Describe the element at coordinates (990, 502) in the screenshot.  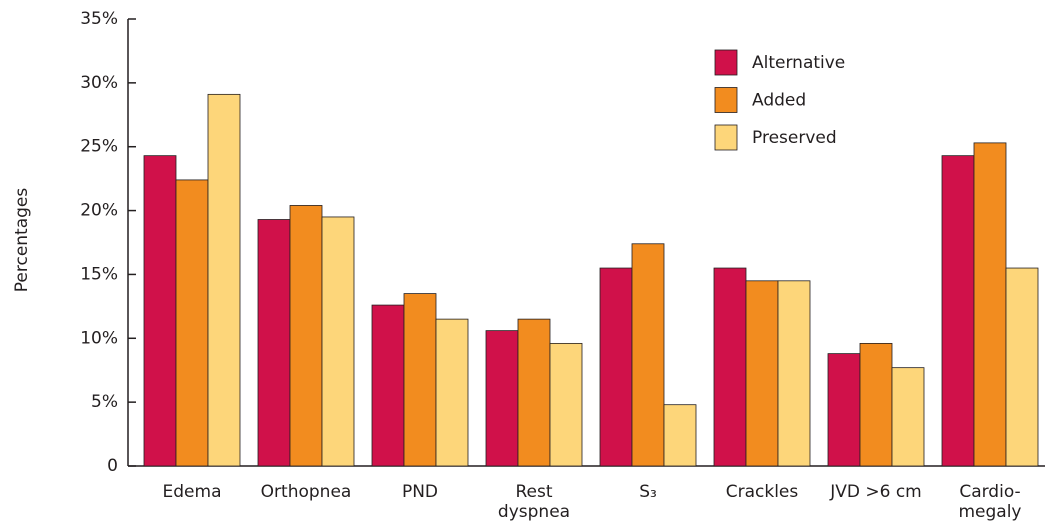
I see `x-tick-label: Cardio-megaly` at that location.